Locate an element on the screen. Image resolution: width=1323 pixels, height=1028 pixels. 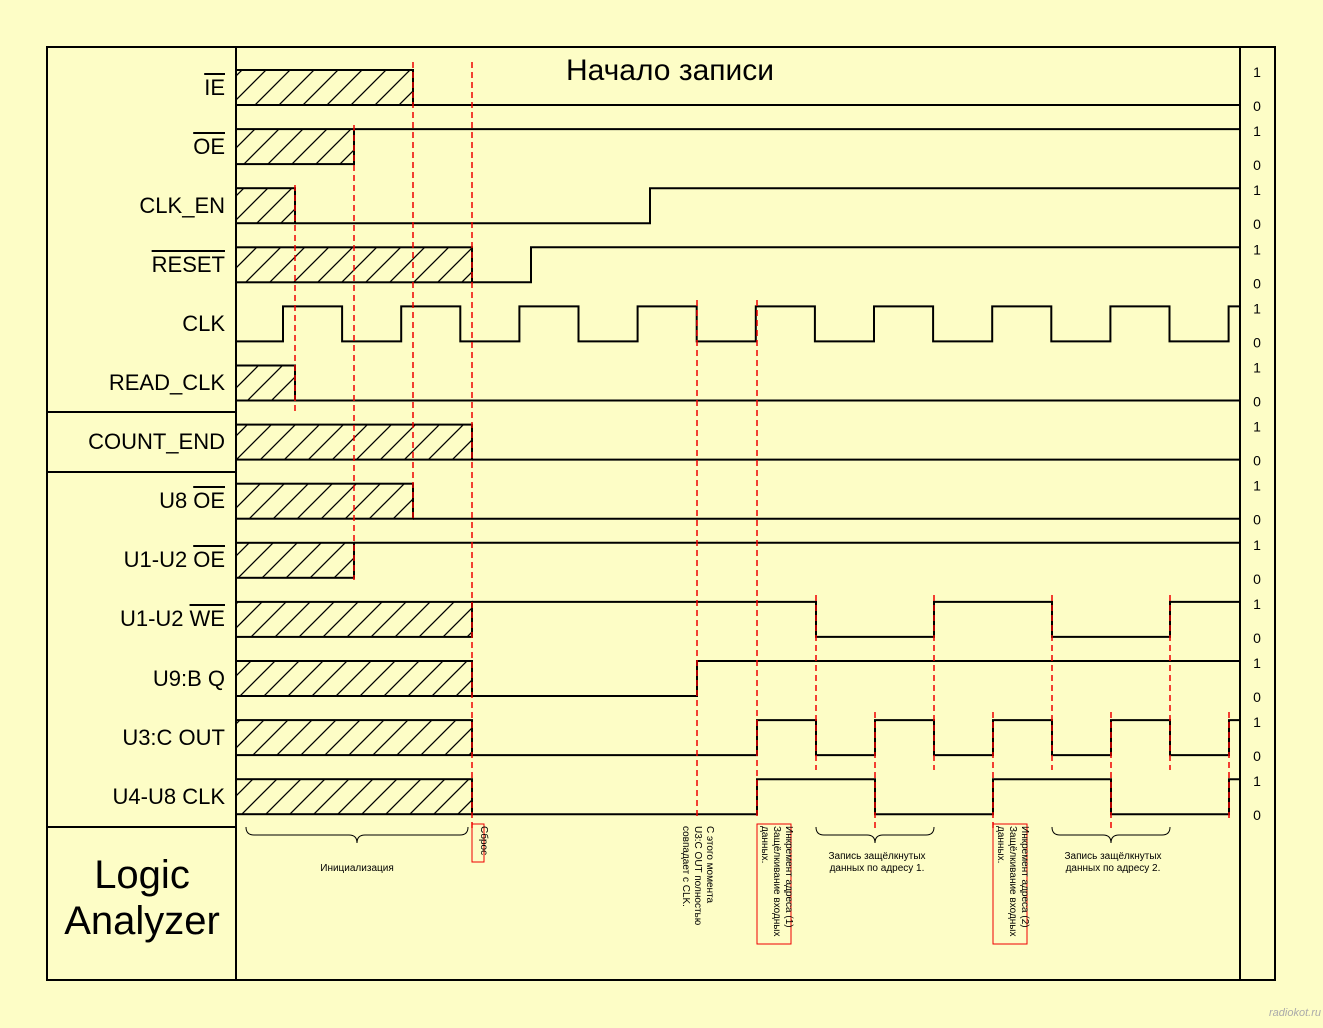
annotation: Инкремент адреса (2) is located at coordinates (1024, 877).